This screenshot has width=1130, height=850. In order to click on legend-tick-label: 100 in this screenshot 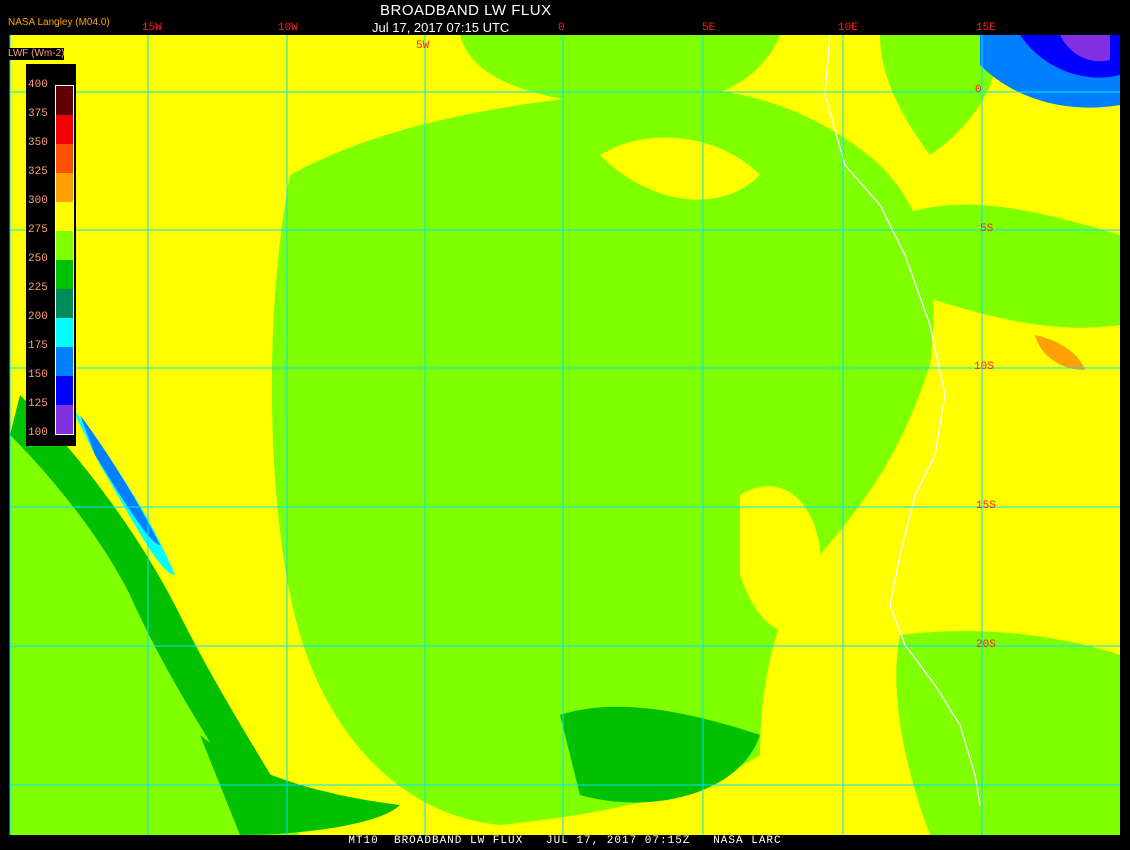, I will do `click(38, 433)`.